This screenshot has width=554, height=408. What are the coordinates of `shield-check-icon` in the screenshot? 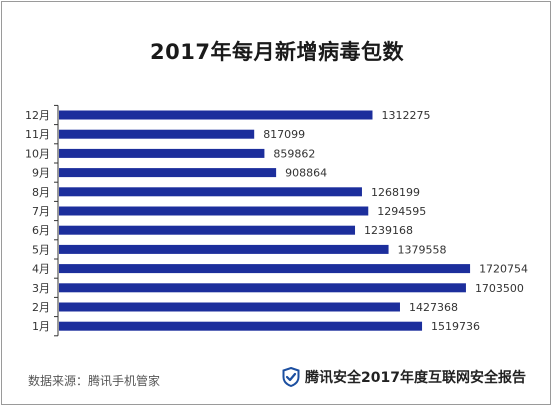 It's located at (291, 377).